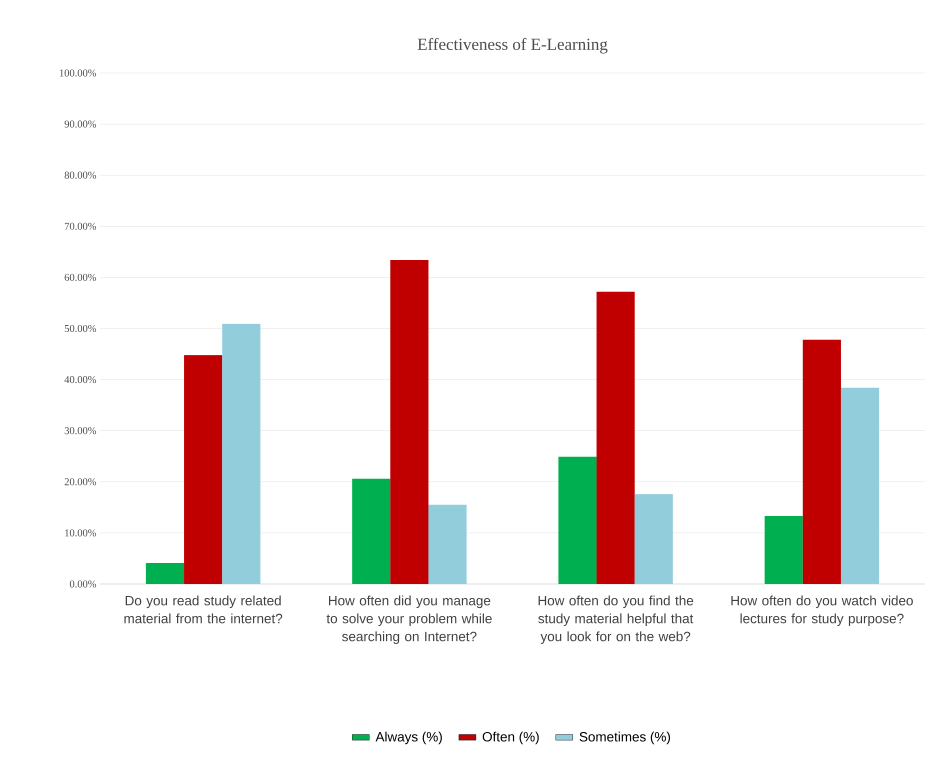 Image resolution: width=930 pixels, height=764 pixels. Describe the element at coordinates (625, 738) in the screenshot. I see `legend-label: Sometimes (%)` at that location.